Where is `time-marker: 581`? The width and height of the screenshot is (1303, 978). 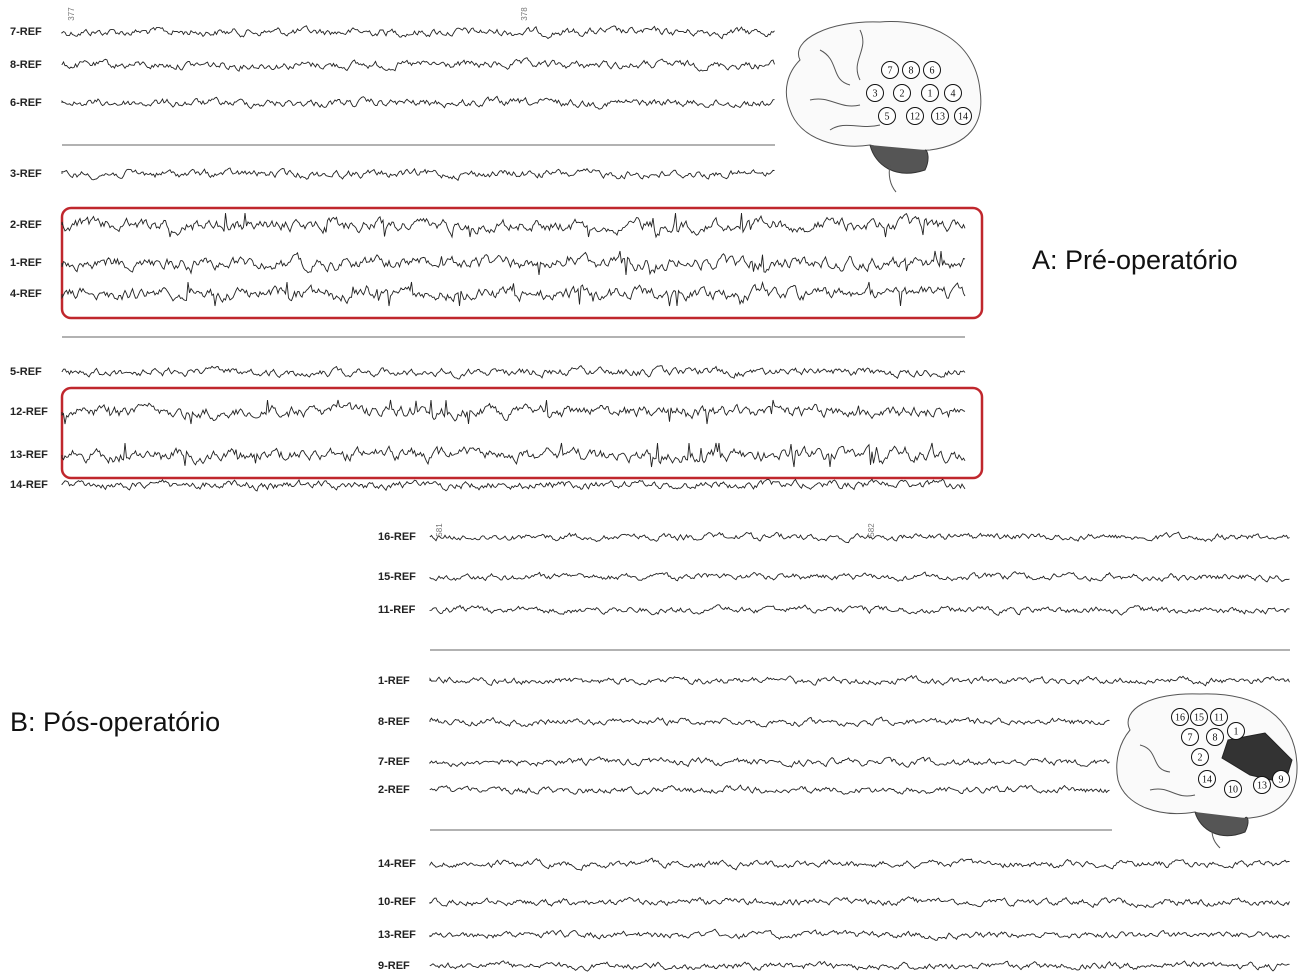 time-marker: 581 is located at coordinates (439, 530).